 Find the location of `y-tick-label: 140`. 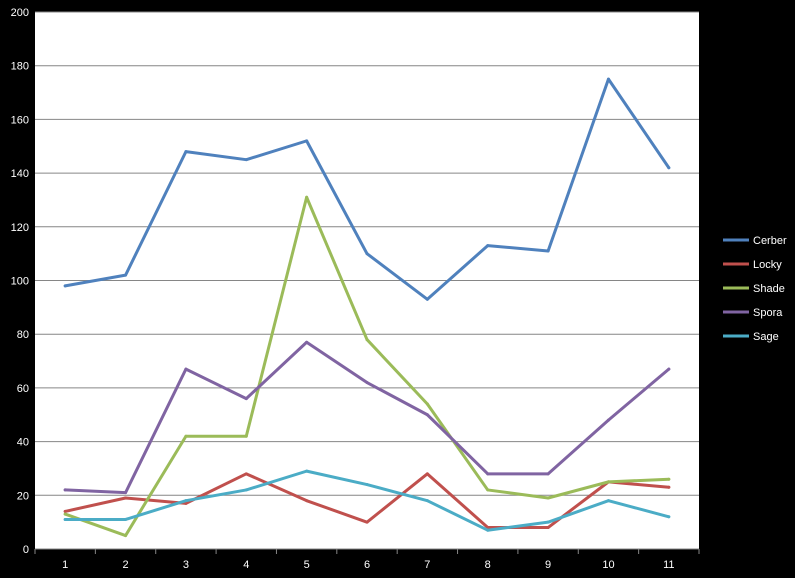

y-tick-label: 140 is located at coordinates (20, 174).